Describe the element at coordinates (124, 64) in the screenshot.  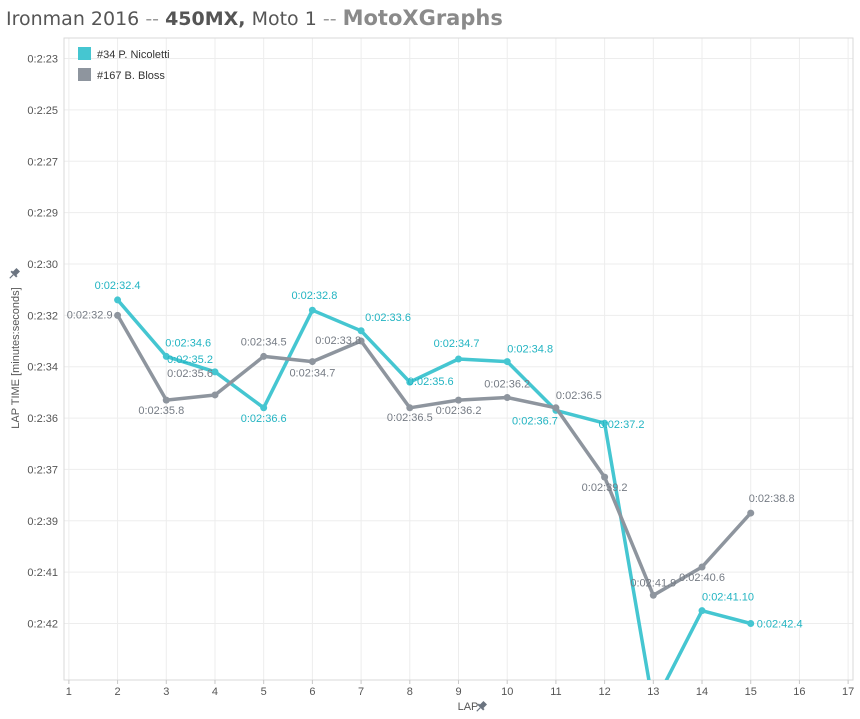
I see `legend: #34 P. Nicoletti #167 B. Bloss` at that location.